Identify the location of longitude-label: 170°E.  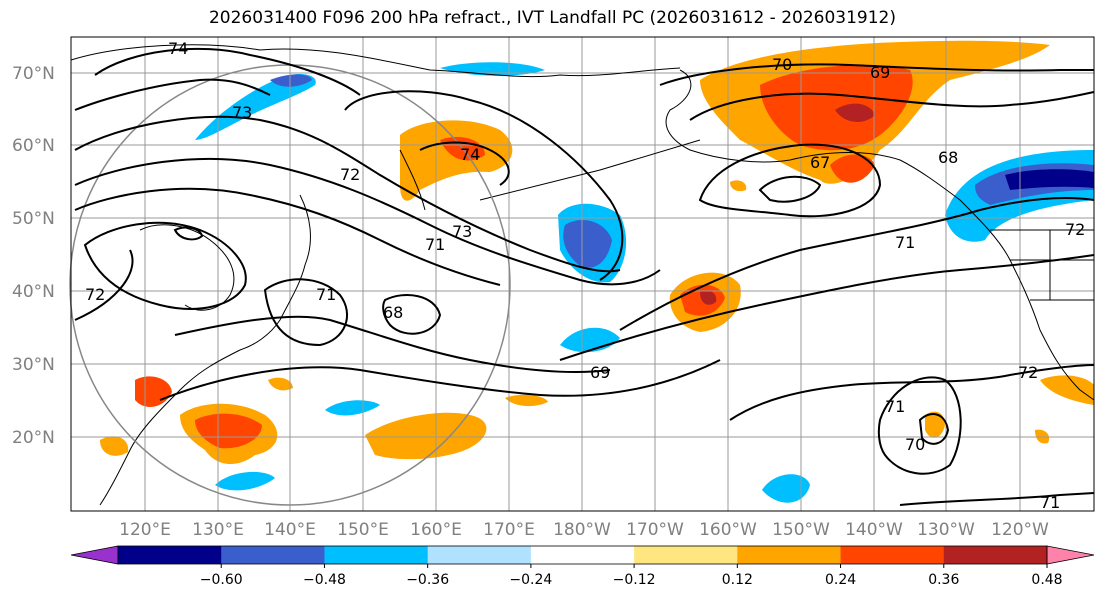
(509, 530).